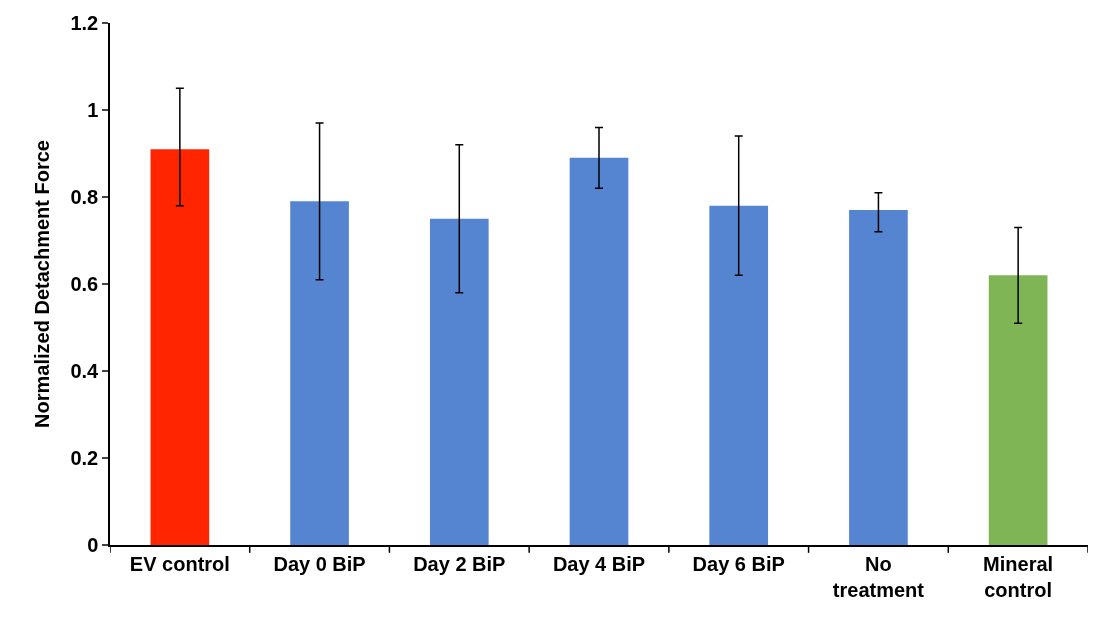  Describe the element at coordinates (84, 458) in the screenshot. I see `y-tick-label: 0.2` at that location.